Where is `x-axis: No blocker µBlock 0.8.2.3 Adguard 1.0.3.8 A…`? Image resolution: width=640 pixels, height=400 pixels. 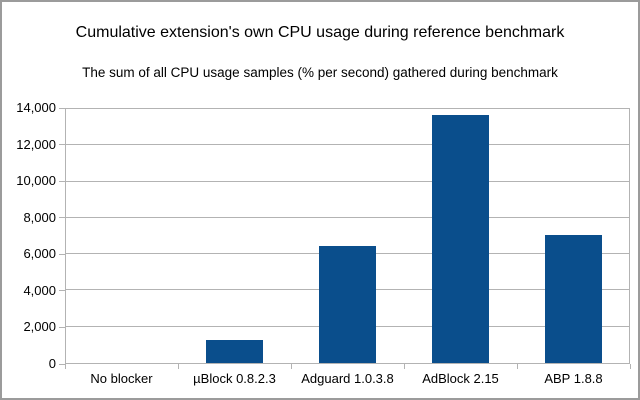
x-axis: No blocker µBlock 0.8.2.3 Adguard 1.0.3.8 A… is located at coordinates (347, 379).